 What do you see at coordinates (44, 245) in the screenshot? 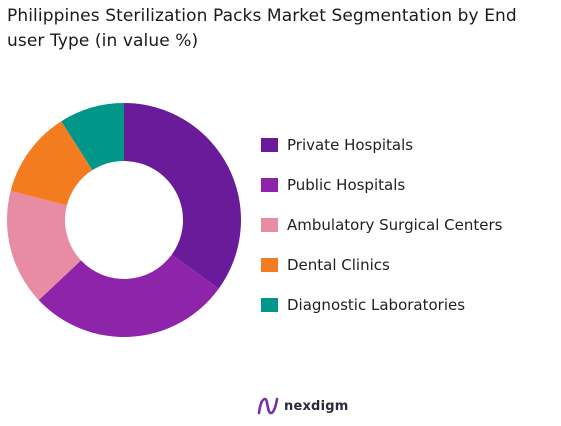
I see `slice-ambulatory-surgical-centers` at bounding box center [44, 245].